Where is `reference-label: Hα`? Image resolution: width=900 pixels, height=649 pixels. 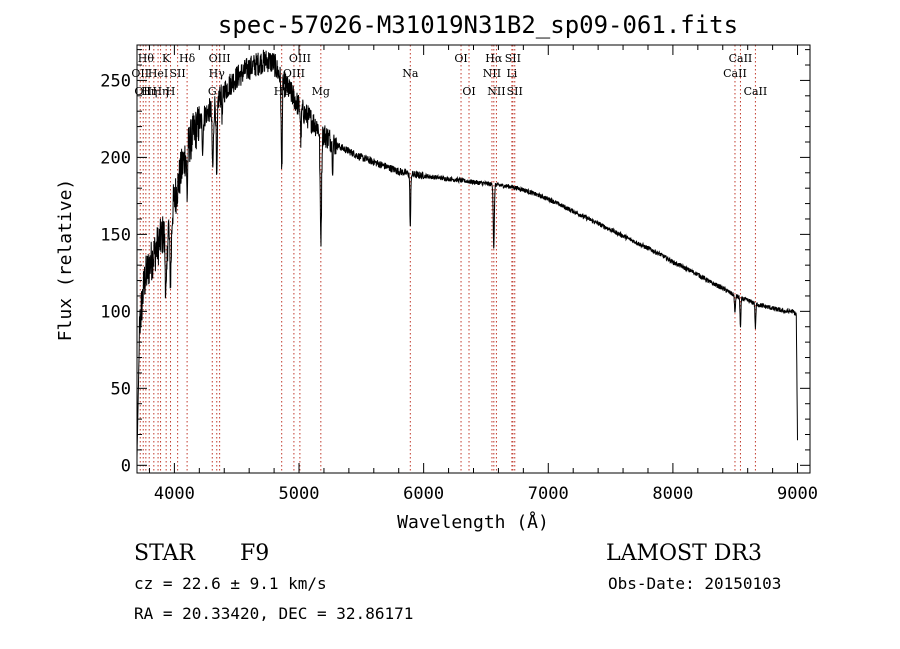
reference-label: Hα is located at coordinates (494, 58).